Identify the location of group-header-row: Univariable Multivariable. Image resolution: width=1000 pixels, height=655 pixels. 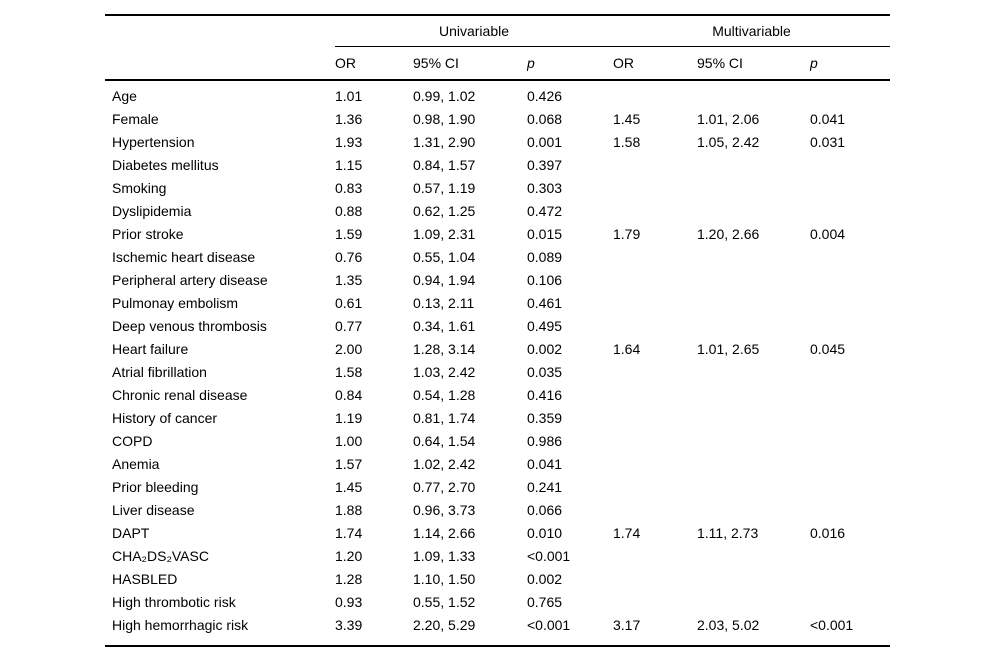
(497, 31).